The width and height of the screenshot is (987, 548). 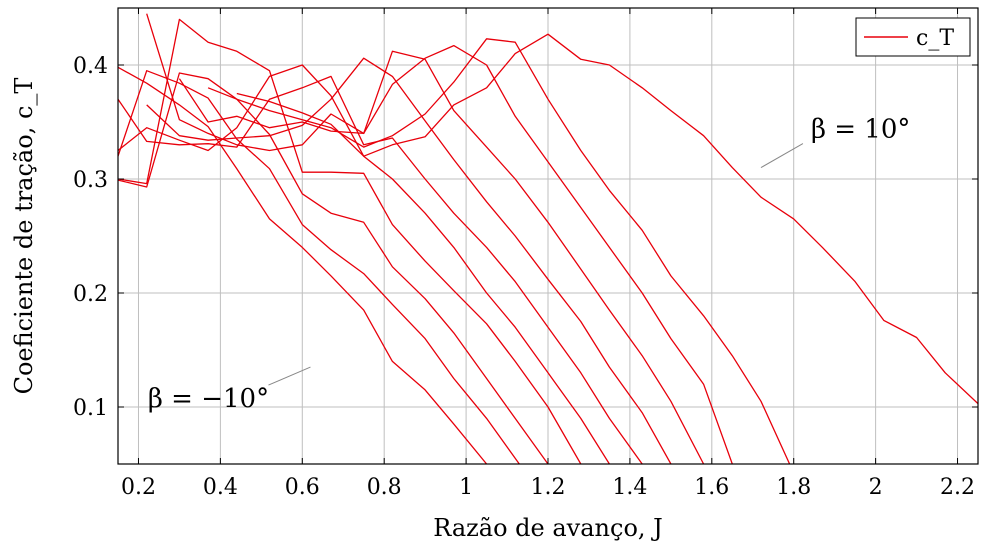 I want to click on x-tick-label: 1.4, so click(x=629, y=487).